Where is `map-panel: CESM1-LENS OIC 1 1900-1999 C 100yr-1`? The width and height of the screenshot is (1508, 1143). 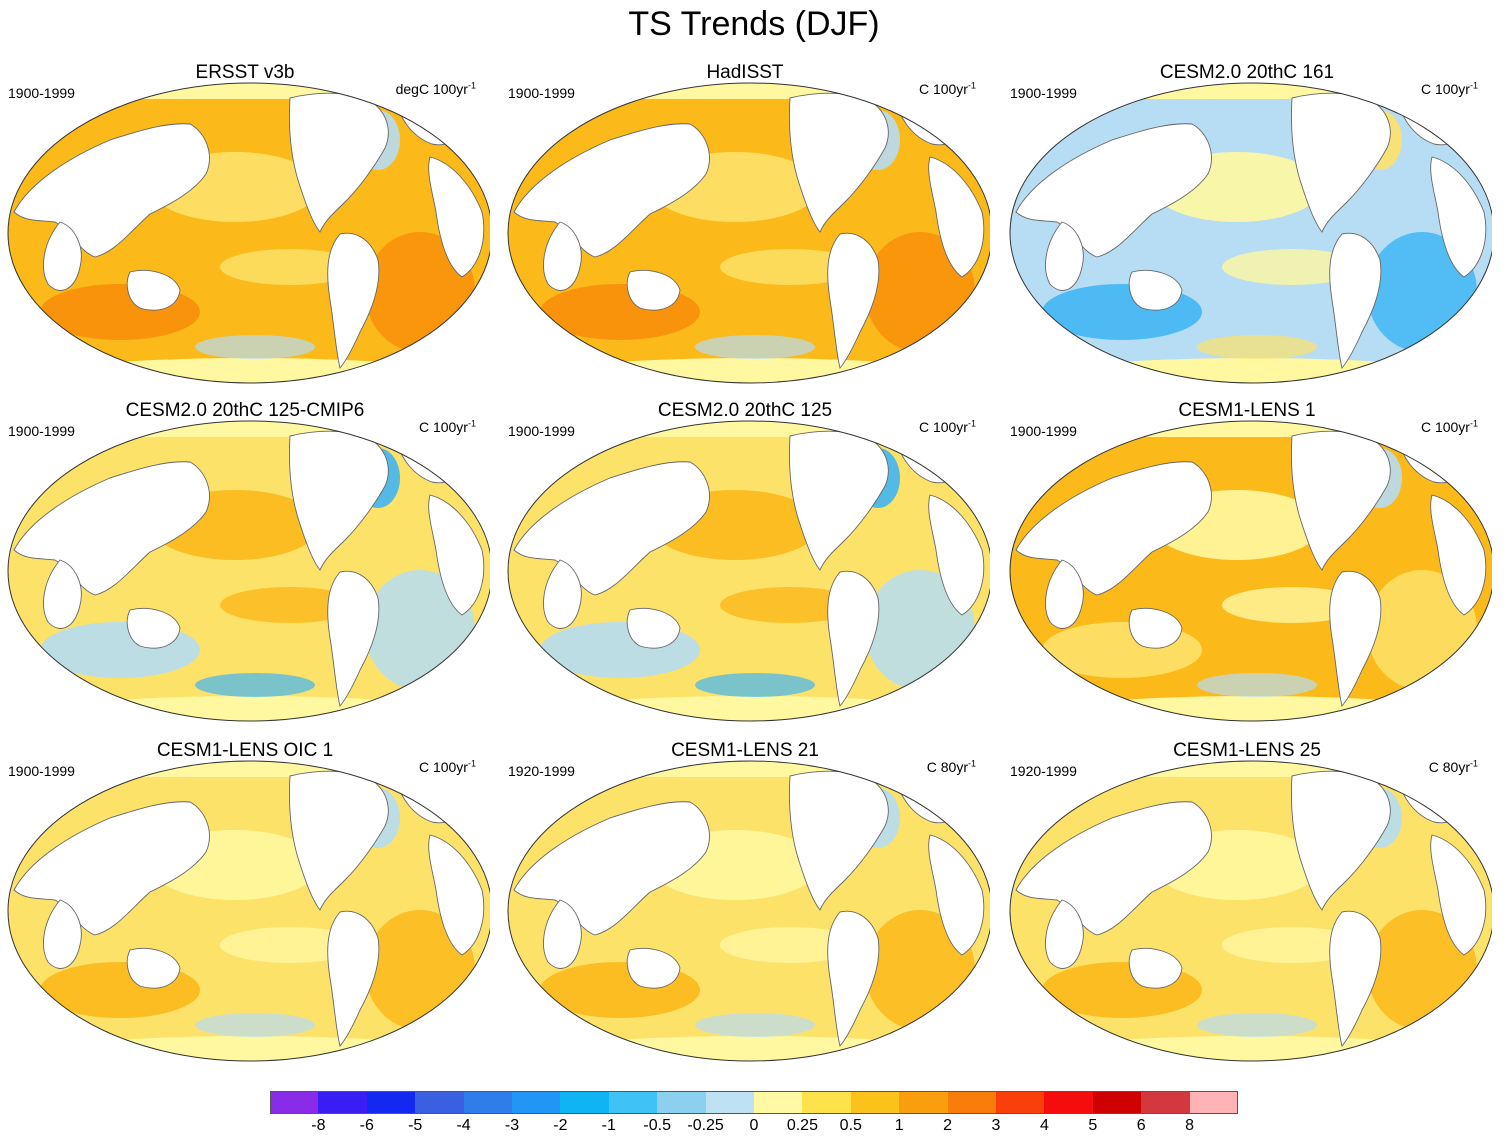 map-panel: CESM1-LENS OIC 1 1900-1999 C 100yr-1 is located at coordinates (245, 902).